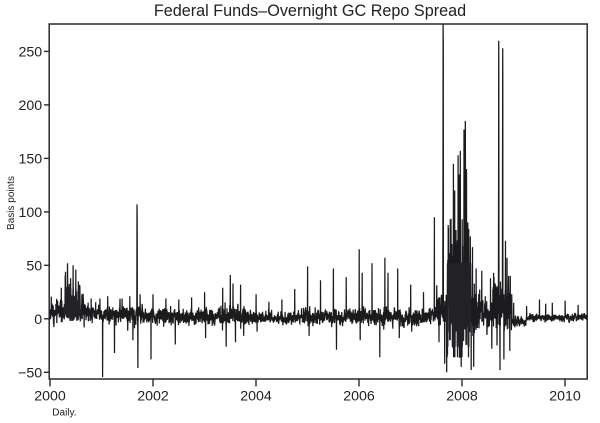 The image size is (600, 423). Describe the element at coordinates (565, 397) in the screenshot. I see `svg-text: 2010` at that location.